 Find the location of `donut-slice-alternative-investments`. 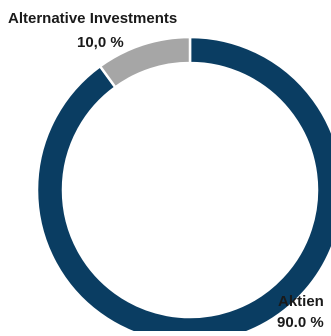

donut-slice-alternative-investments is located at coordinates (145, 62).